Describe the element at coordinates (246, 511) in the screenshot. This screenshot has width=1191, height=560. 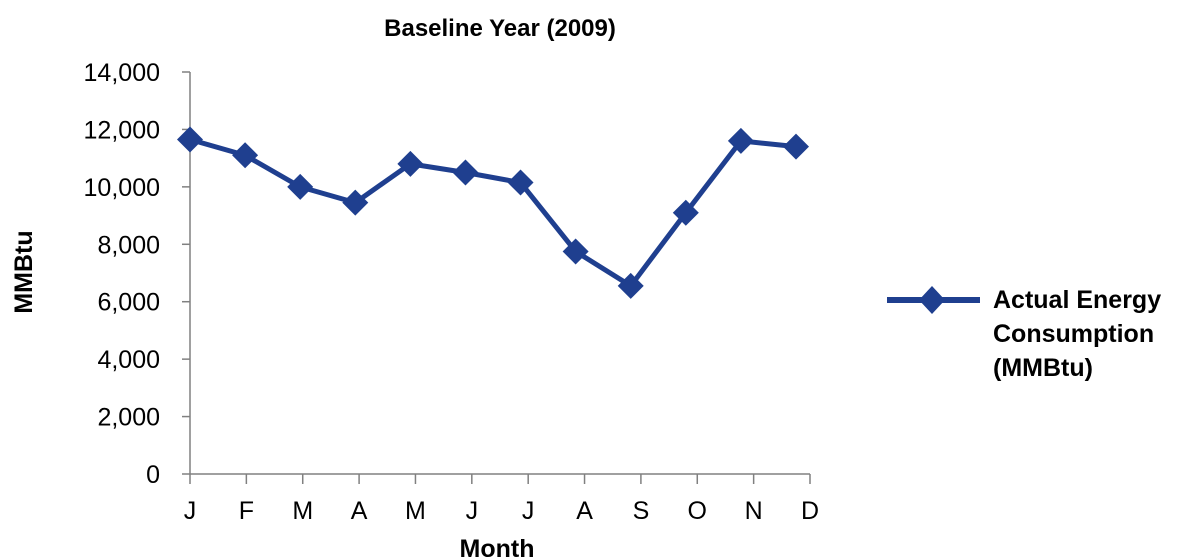
I see `x-tick-label: F` at that location.